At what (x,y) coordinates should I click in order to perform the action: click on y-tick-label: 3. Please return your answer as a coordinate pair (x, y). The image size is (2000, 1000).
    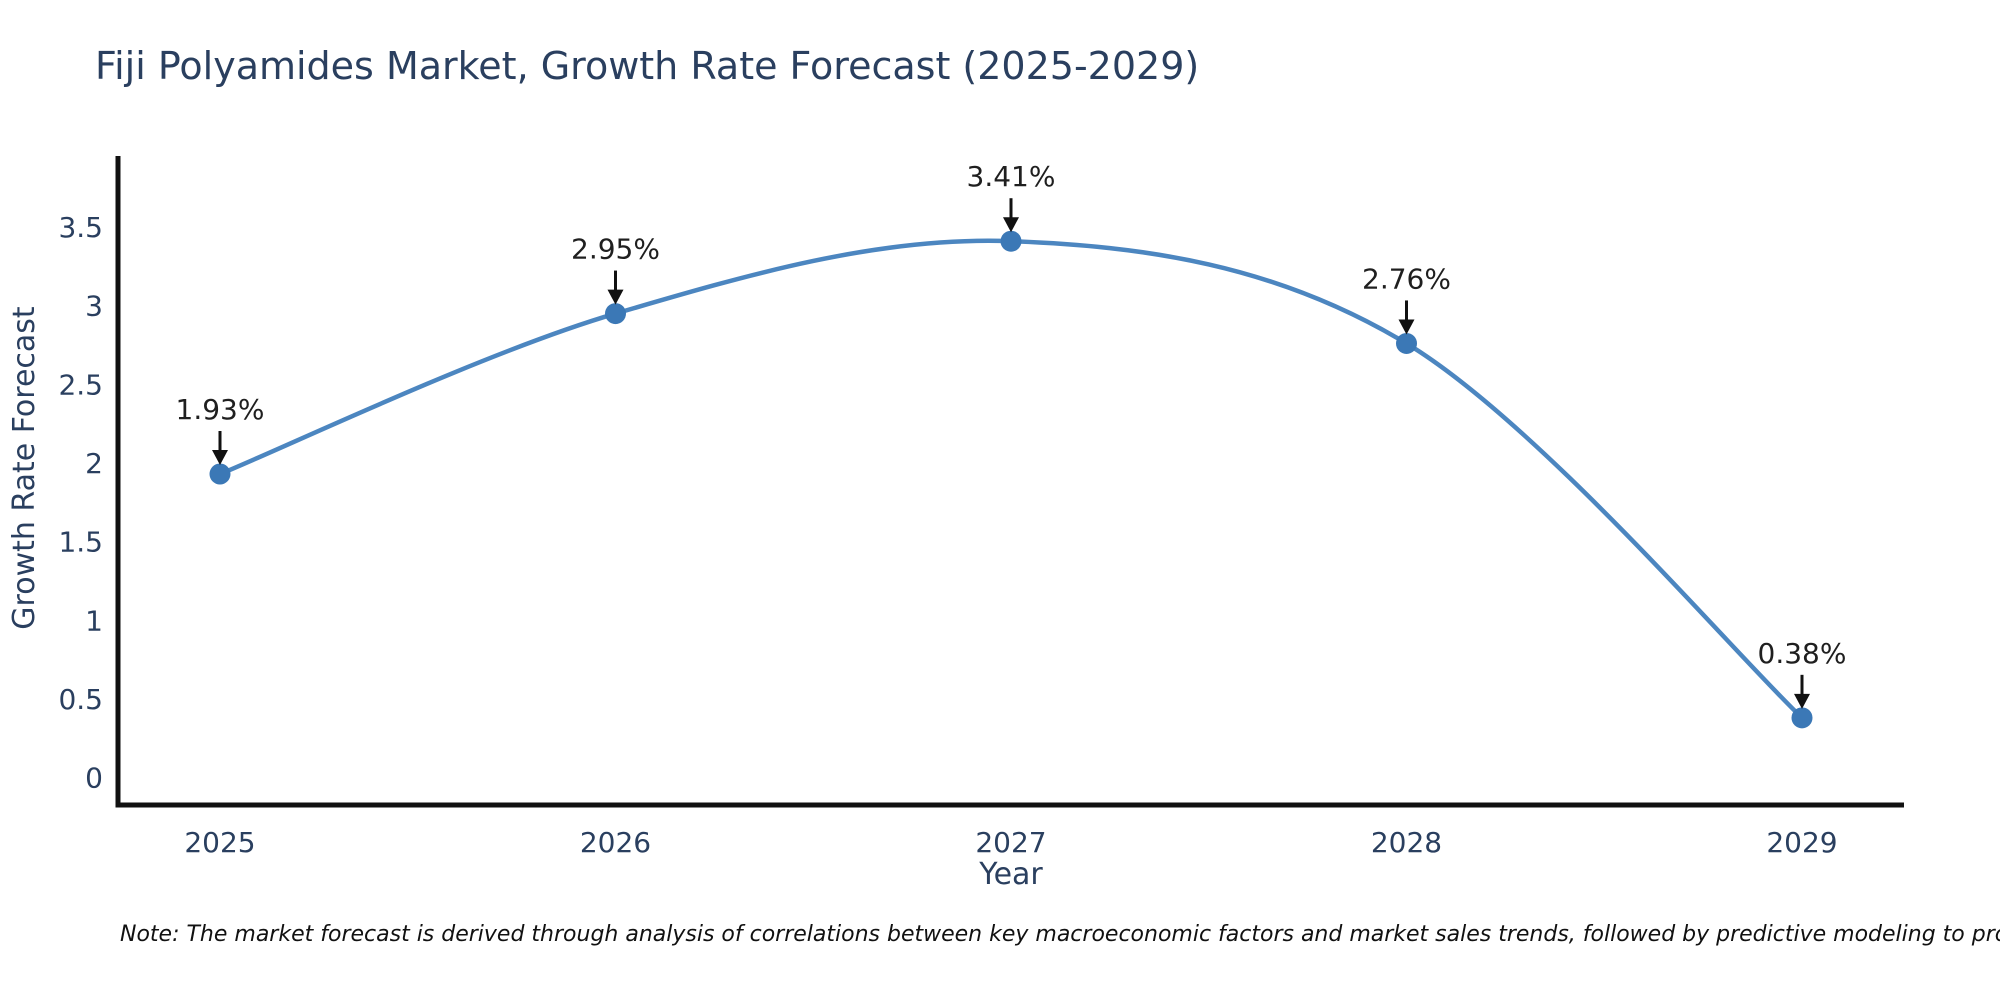
    Looking at the image, I should click on (94, 306).